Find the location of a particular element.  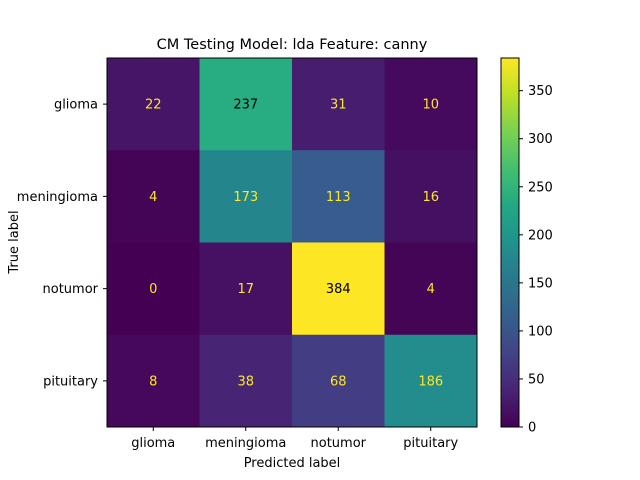

heatmap-cell-value: 17 is located at coordinates (245, 289).